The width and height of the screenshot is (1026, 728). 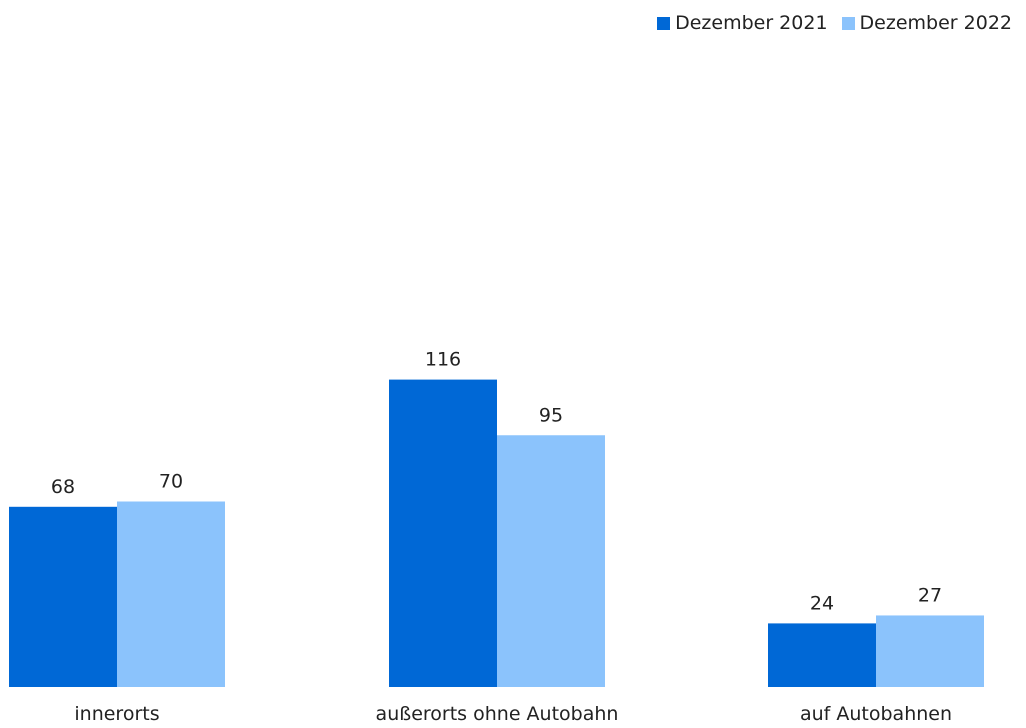 I want to click on legend-item-dezember-2021: Dezember 2021, so click(x=742, y=23).